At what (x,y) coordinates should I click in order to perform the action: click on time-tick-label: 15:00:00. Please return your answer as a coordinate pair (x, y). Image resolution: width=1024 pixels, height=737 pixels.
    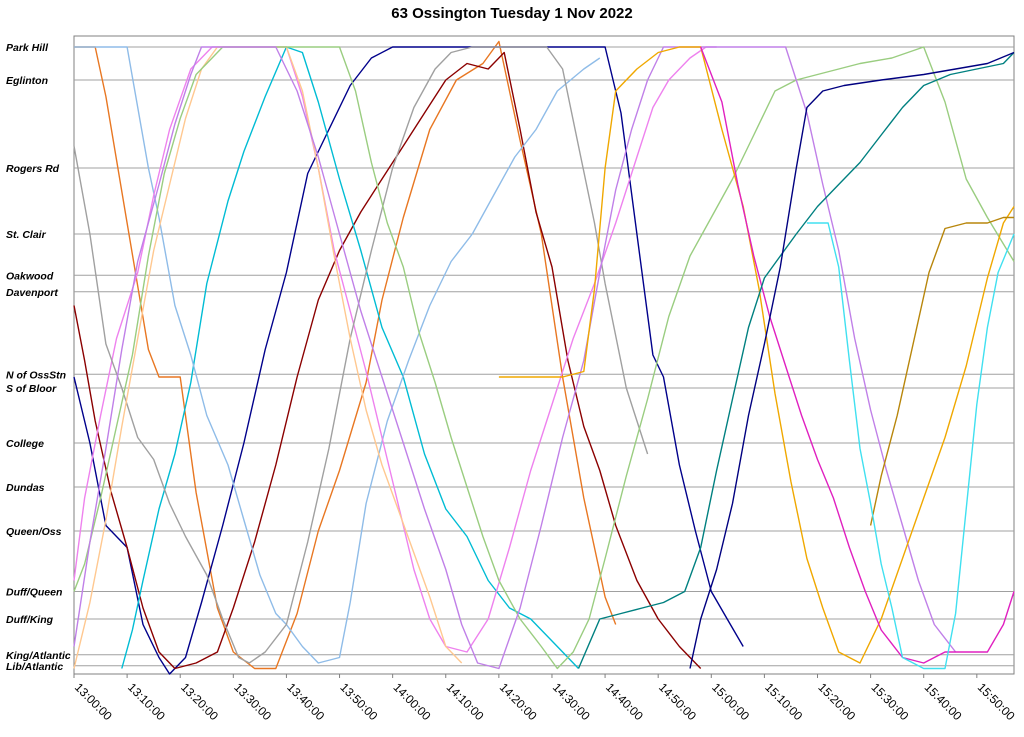
    Looking at the image, I should click on (730, 701).